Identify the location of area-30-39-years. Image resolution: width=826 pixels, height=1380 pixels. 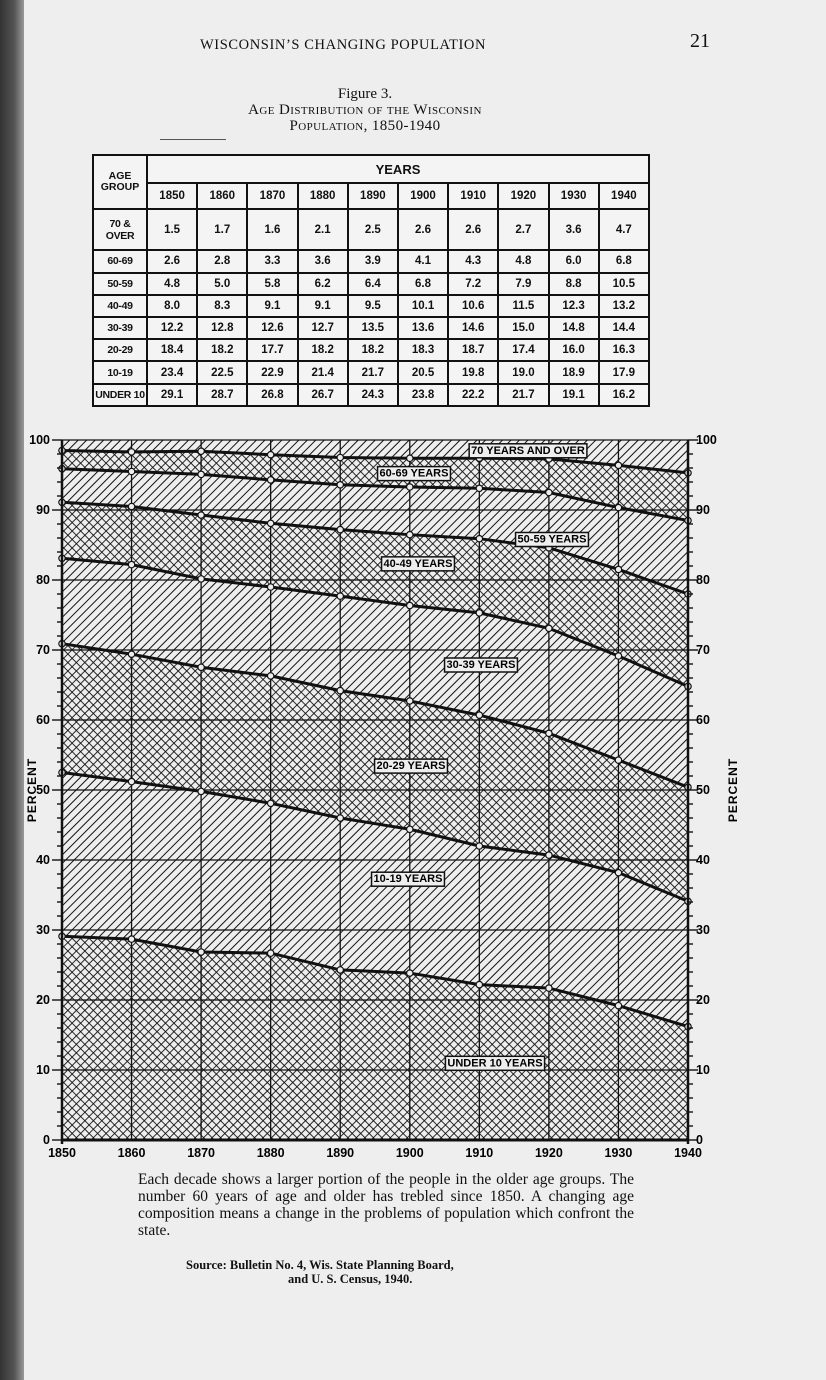
(375, 673).